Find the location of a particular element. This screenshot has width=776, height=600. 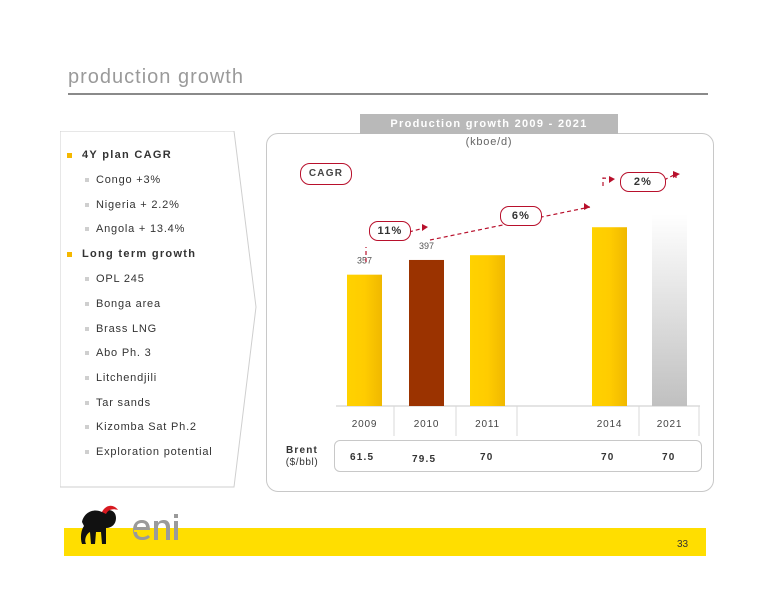

x-tick-label: 2011 is located at coordinates (487, 424).